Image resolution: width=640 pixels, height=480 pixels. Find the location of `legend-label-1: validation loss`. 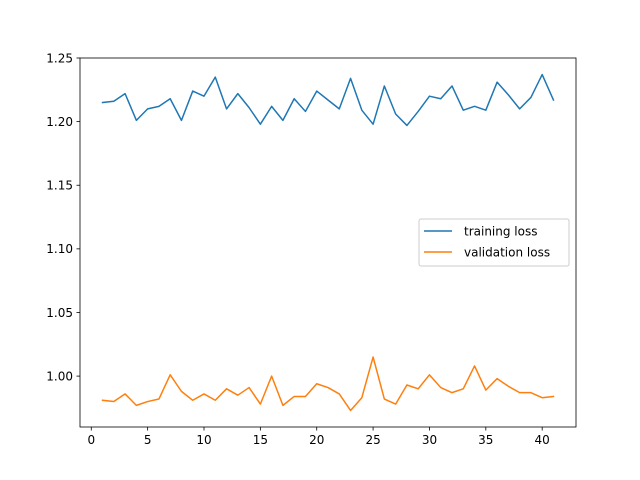

legend-label-1: validation loss is located at coordinates (507, 253).